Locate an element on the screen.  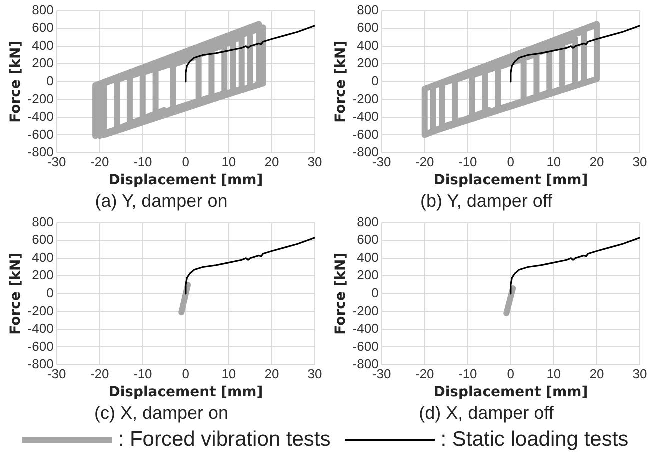
text: (a) Y, damper on is located at coordinates (161, 201).